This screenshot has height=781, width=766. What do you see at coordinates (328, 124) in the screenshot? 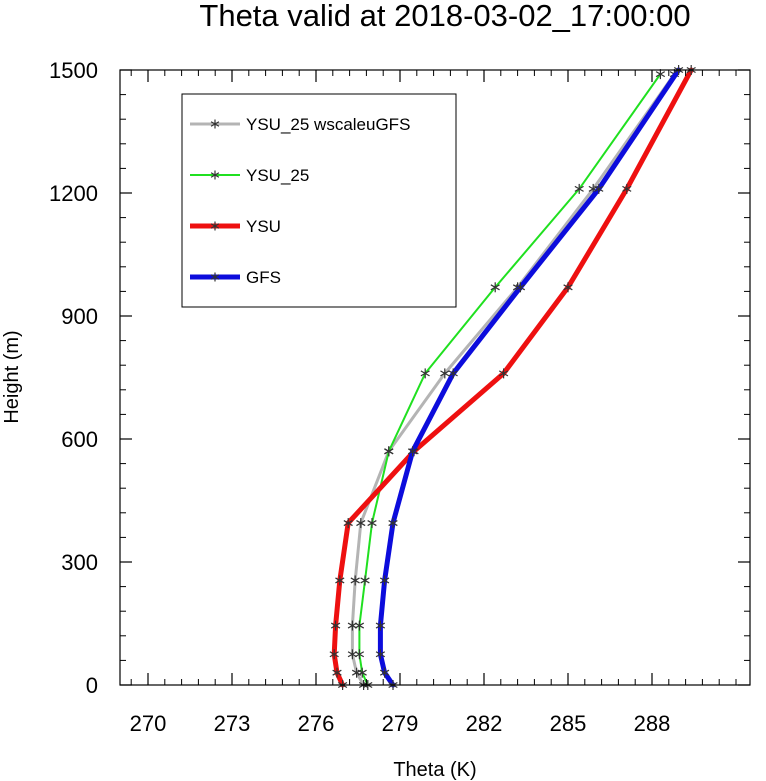
I see `legend-label: YSU_25 wscaleuGFS` at bounding box center [328, 124].